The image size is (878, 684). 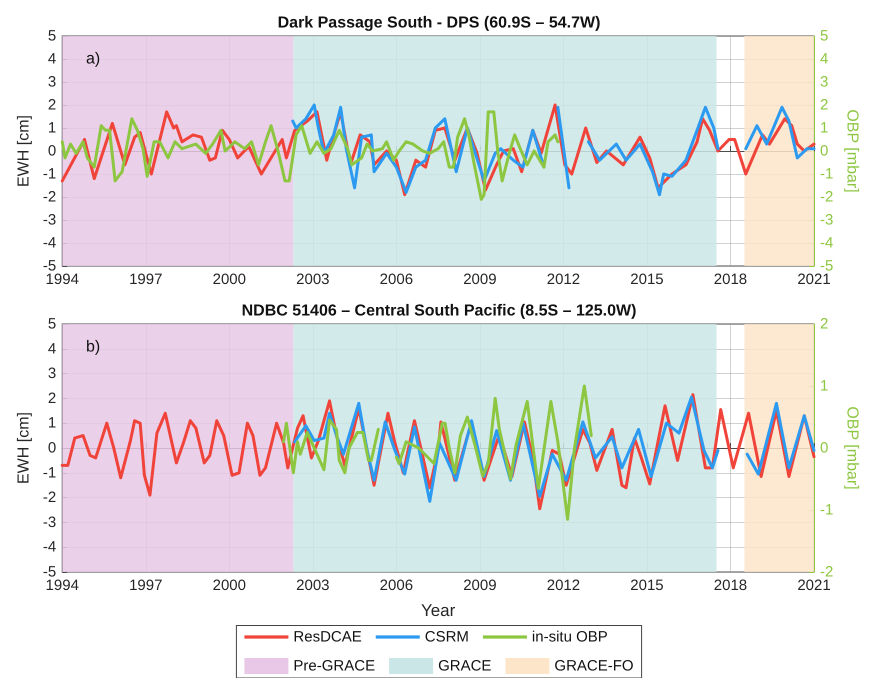 What do you see at coordinates (438, 610) in the screenshot?
I see `x-axis-title: Year` at bounding box center [438, 610].